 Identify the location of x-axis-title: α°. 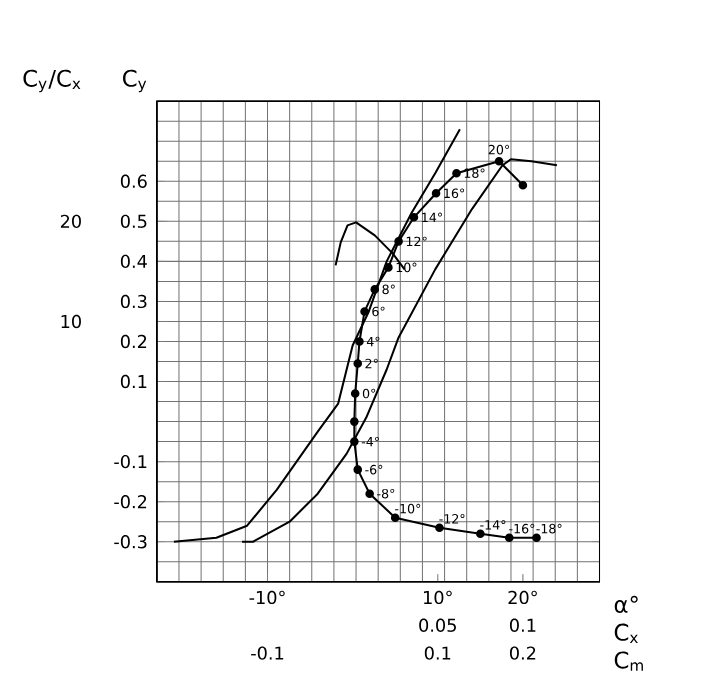
(626, 605).